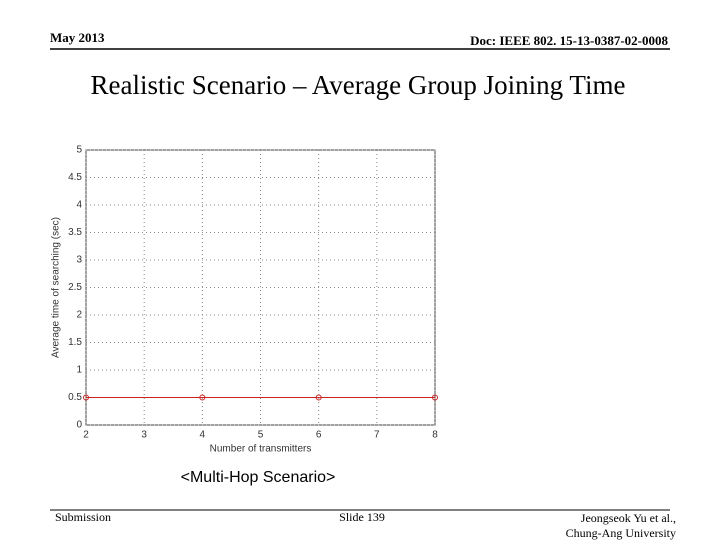  I want to click on footer-center: Slide 139, so click(362, 517).